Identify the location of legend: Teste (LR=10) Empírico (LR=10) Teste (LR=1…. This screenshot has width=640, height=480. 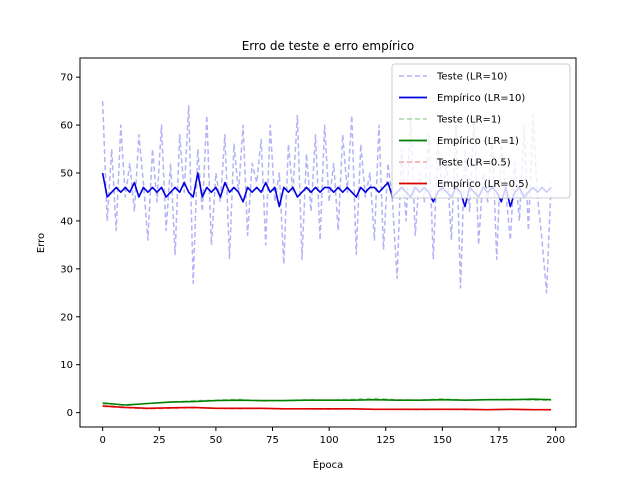
(481, 131).